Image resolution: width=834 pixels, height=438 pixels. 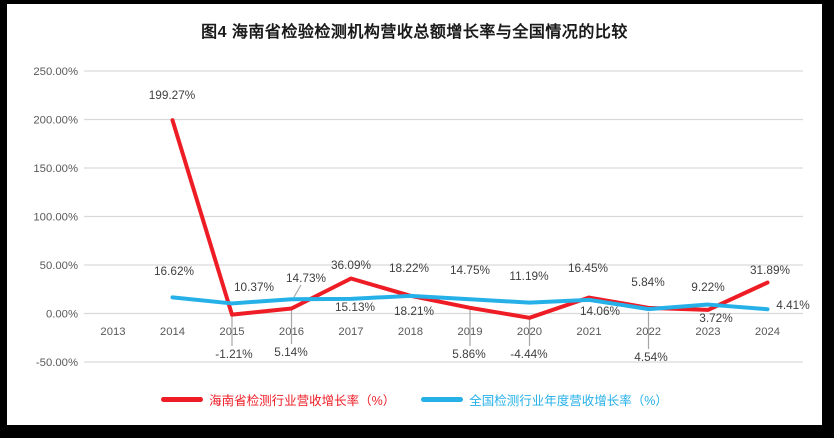 What do you see at coordinates (55, 169) in the screenshot?
I see `y-axis-tick-label: 150.00%` at bounding box center [55, 169].